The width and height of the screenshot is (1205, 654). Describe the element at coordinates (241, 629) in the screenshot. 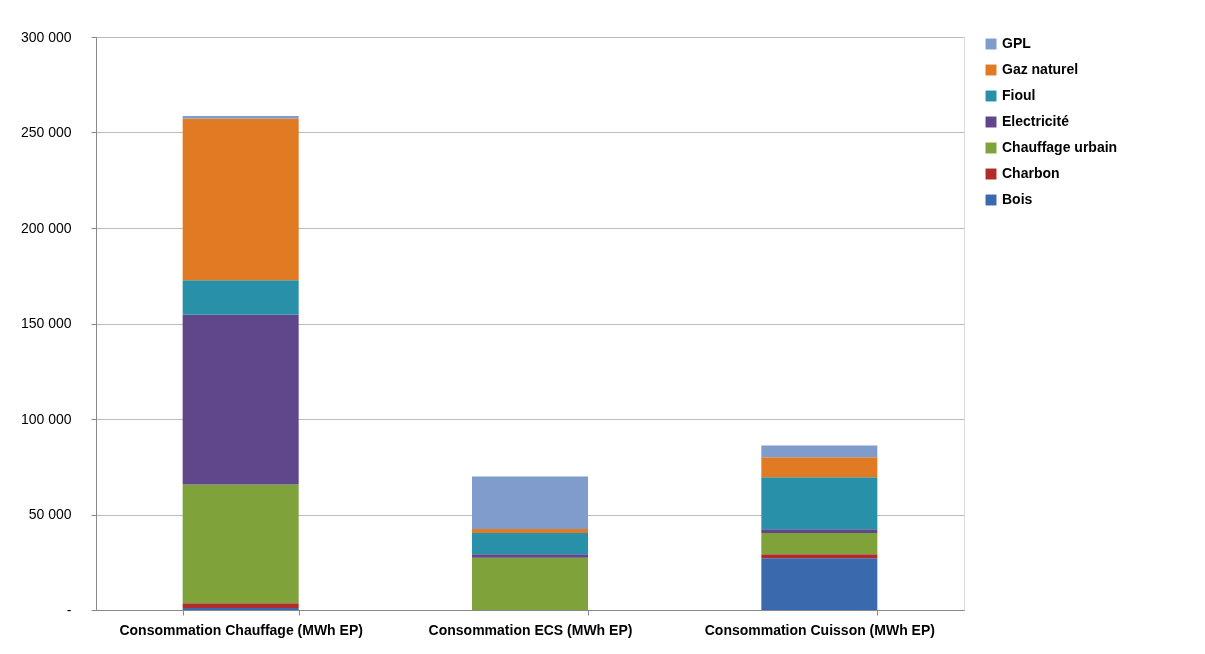

I see `x-tick-label: Consommation Chauffage (MWh EP)` at that location.